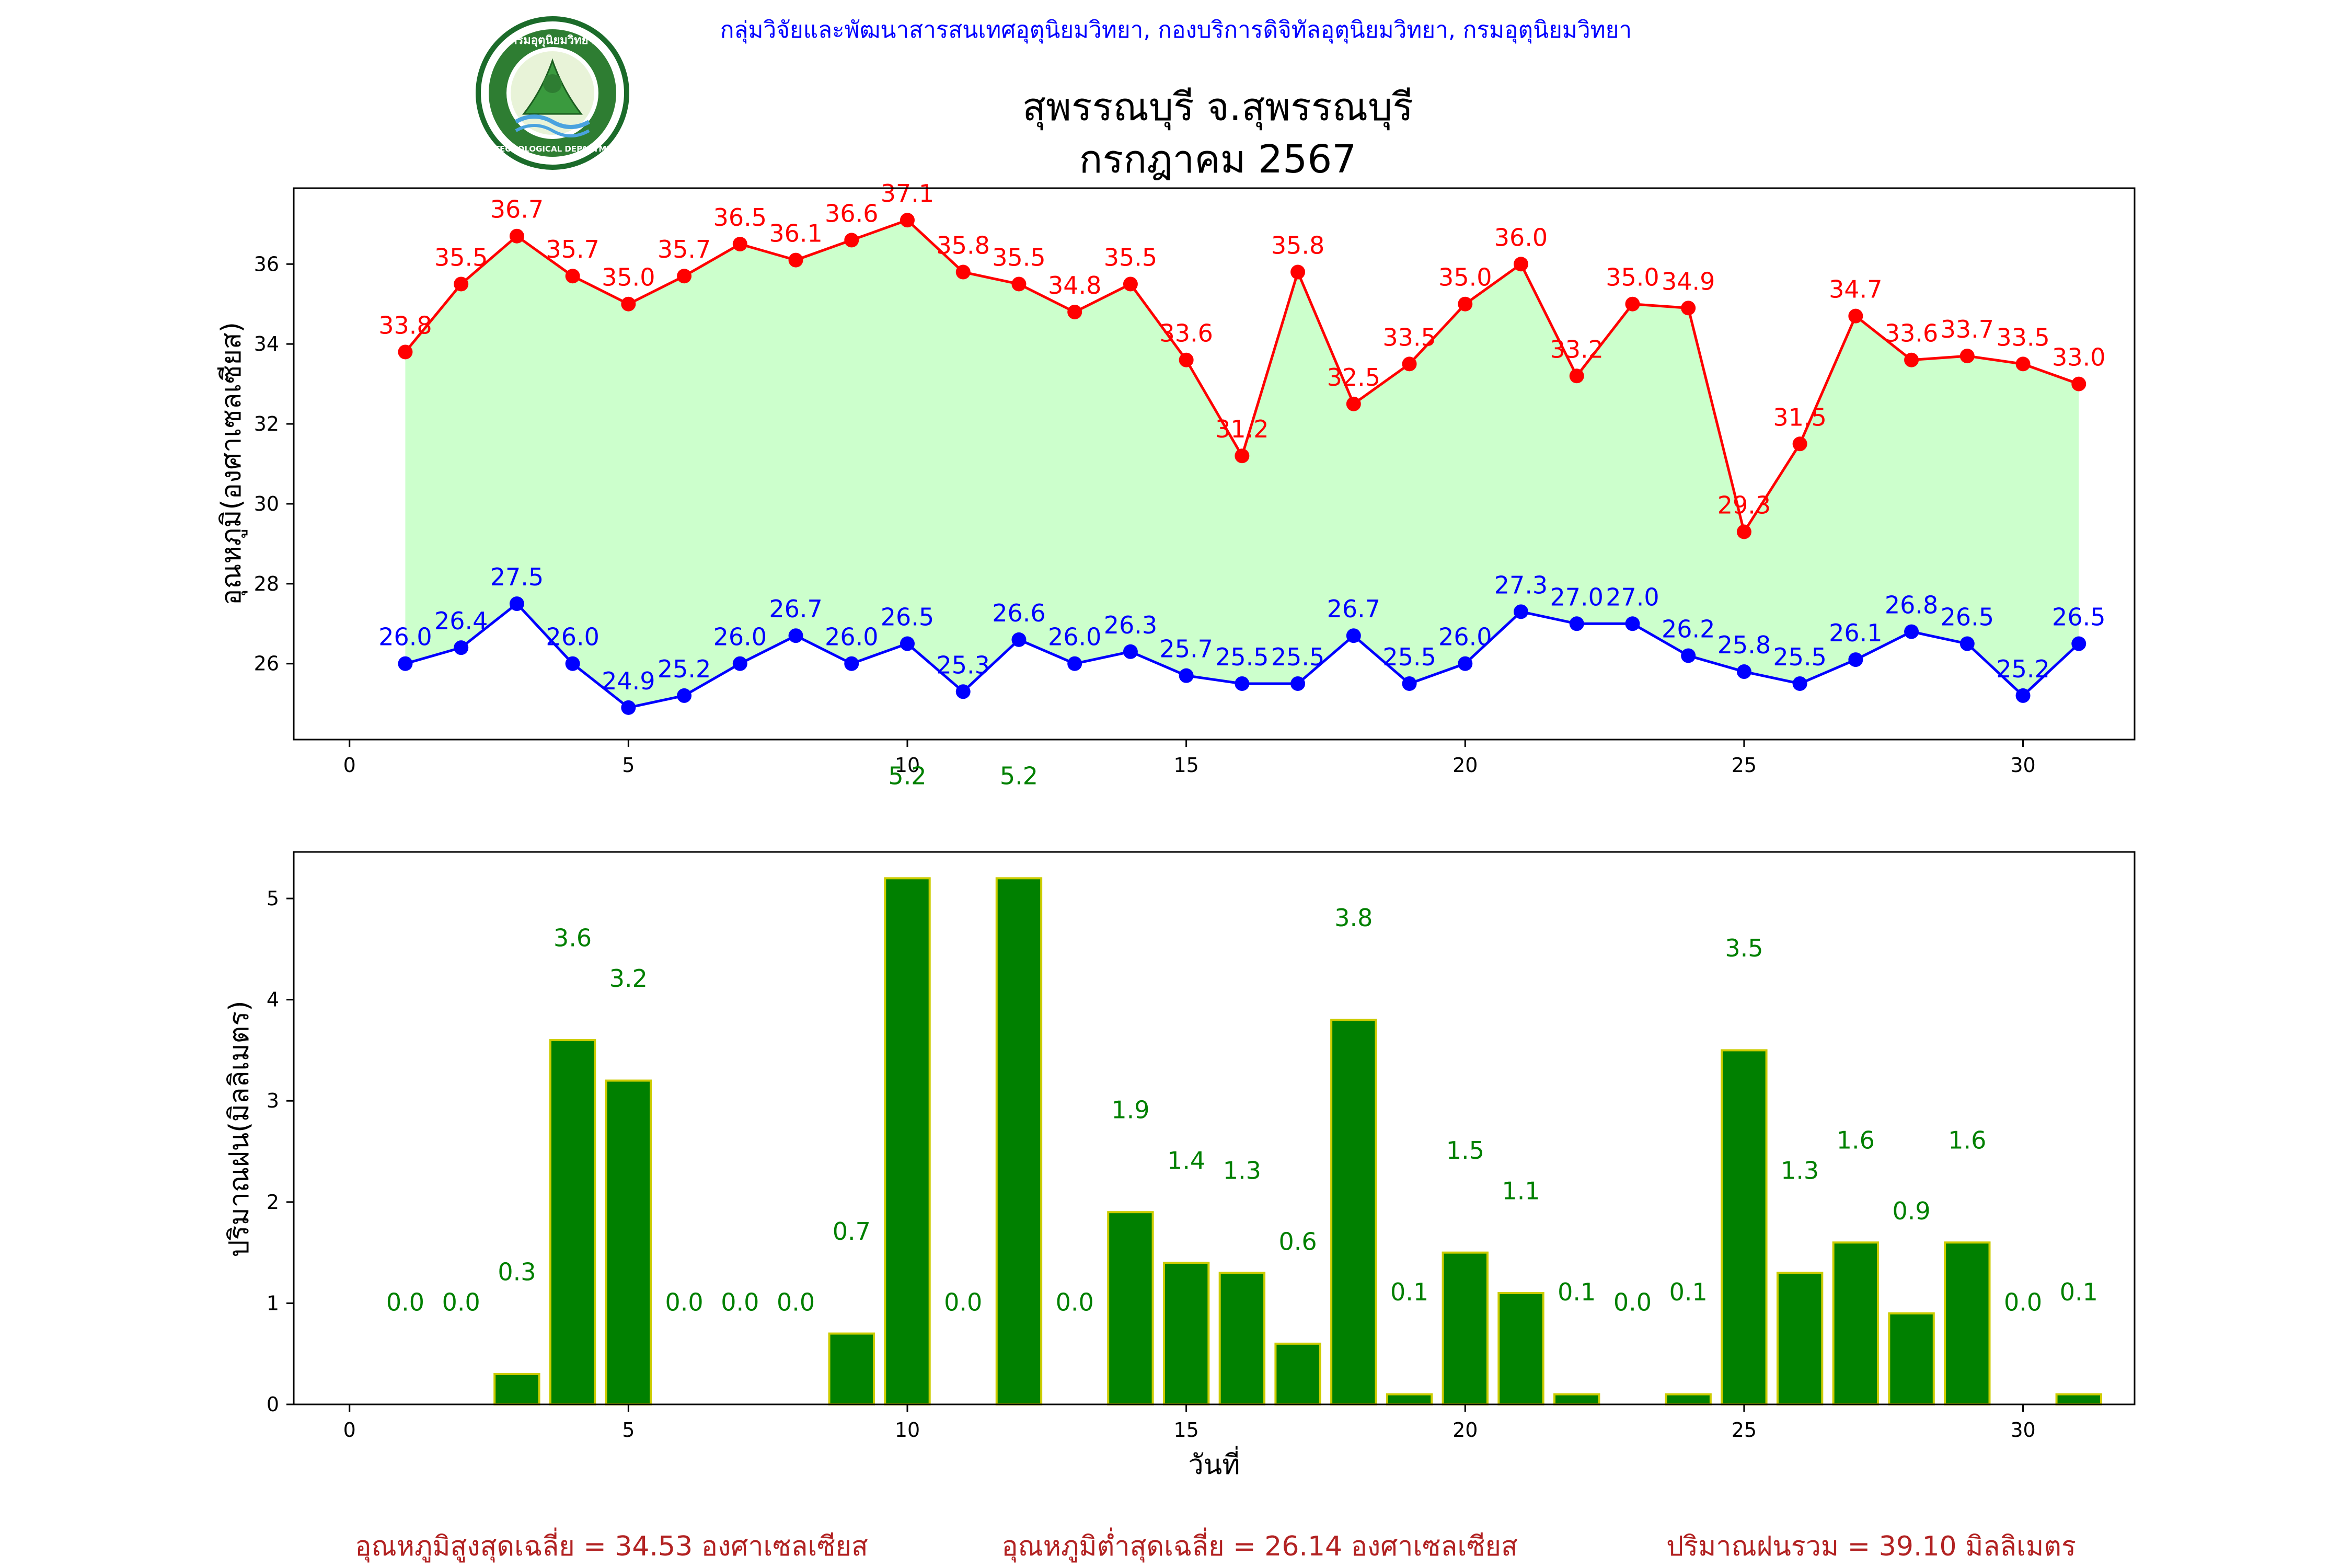 This screenshot has height=1568, width=2352. Describe the element at coordinates (1577, 1292) in the screenshot. I see `rainfall-value-label: 0.1` at that location.